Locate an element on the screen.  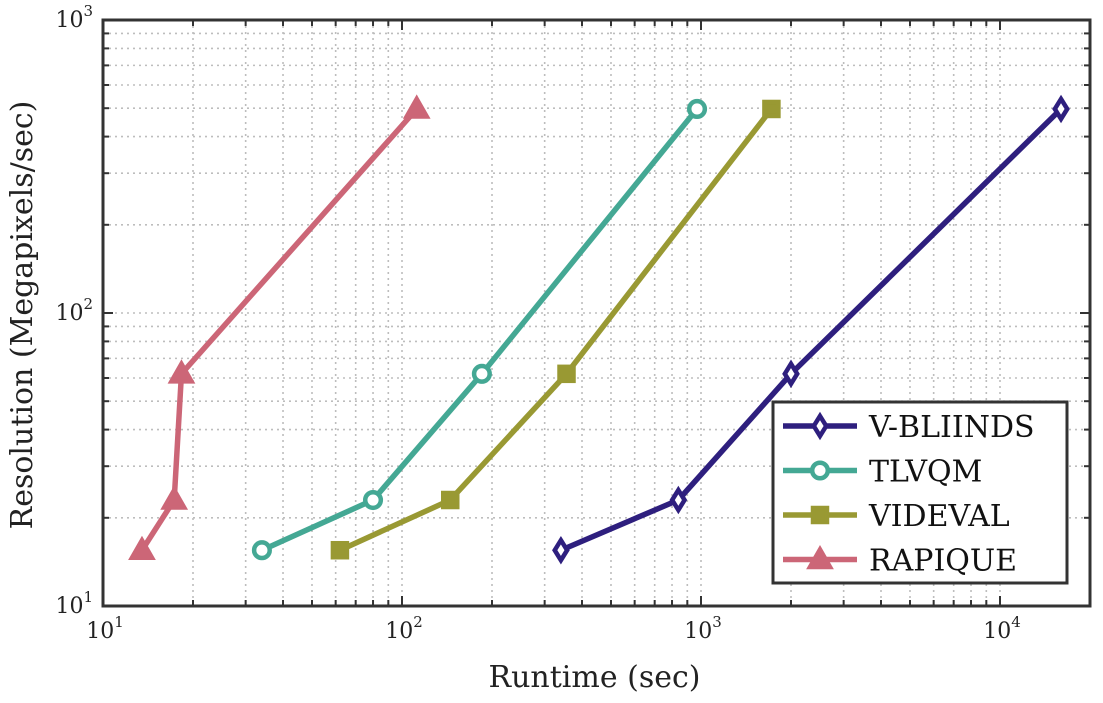
x-tick-label: 10⁴ is located at coordinates (1002, 628).